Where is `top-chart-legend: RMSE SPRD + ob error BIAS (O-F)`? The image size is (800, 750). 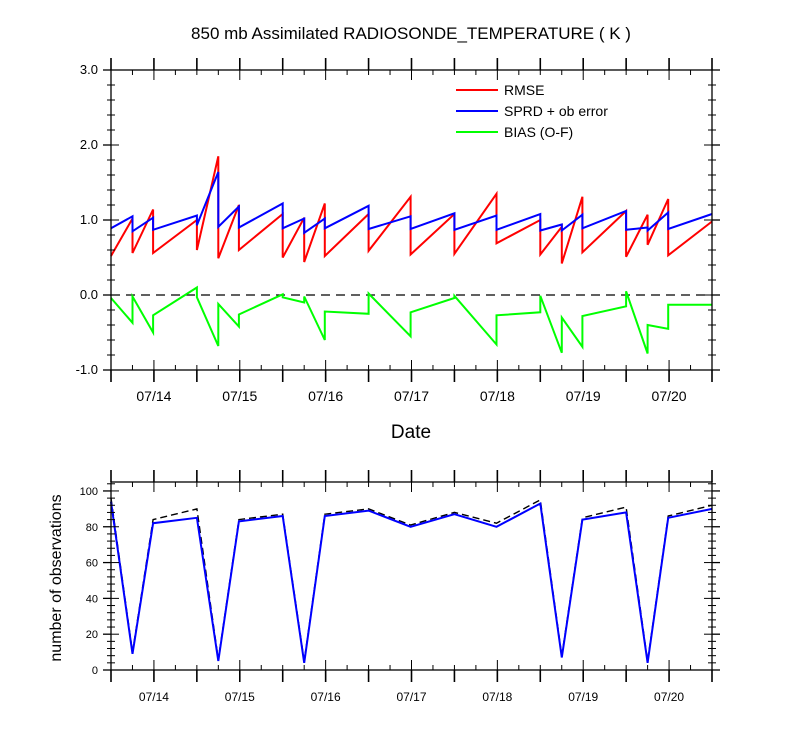 top-chart-legend: RMSE SPRD + ob error BIAS (O-F) is located at coordinates (532, 111).